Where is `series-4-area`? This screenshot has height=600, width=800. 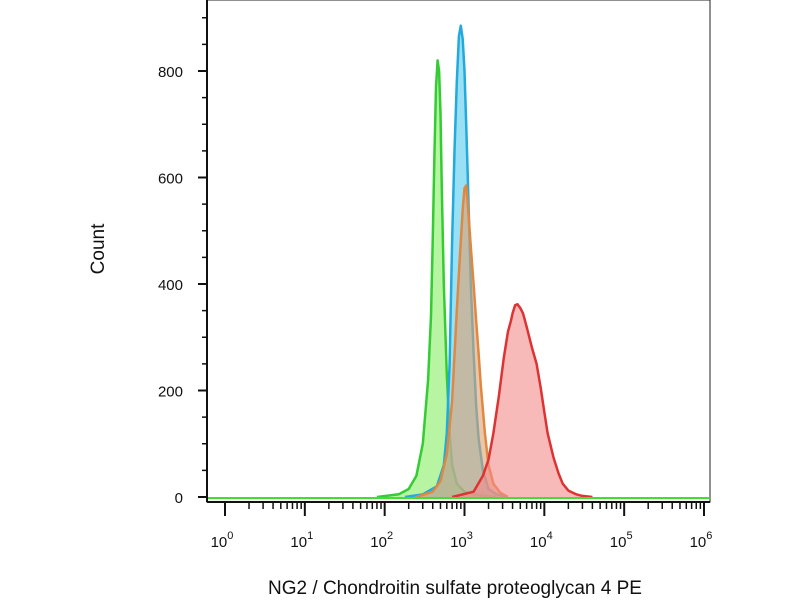 series-4-area is located at coordinates (522, 400).